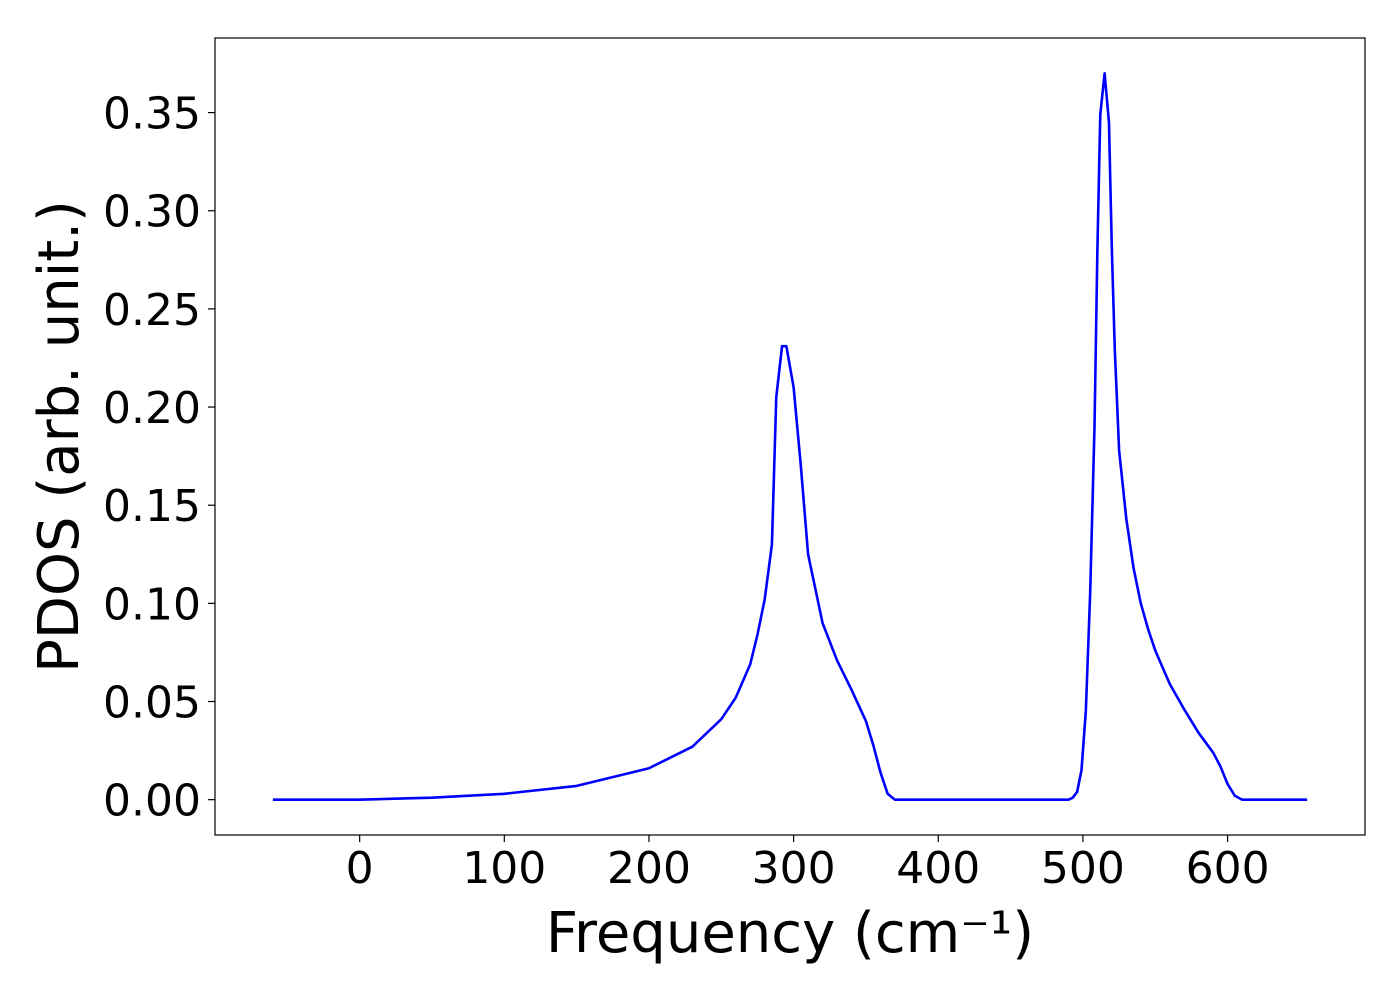 Image resolution: width=1400 pixels, height=1000 pixels. I want to click on x-axis-label: Frequency (cm⁻¹), so click(790, 933).